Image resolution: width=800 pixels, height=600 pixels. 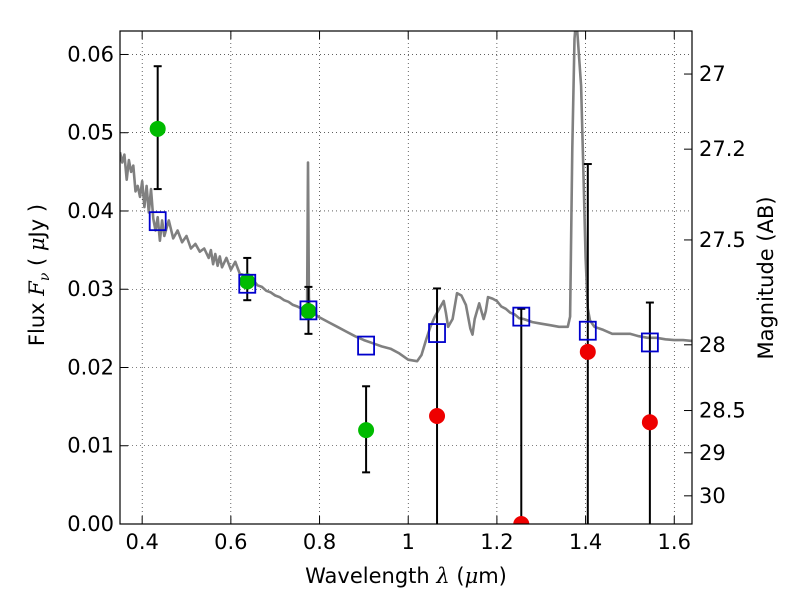 What do you see at coordinates (90, 54) in the screenshot?
I see `y-tick-label: 0.06` at bounding box center [90, 54].